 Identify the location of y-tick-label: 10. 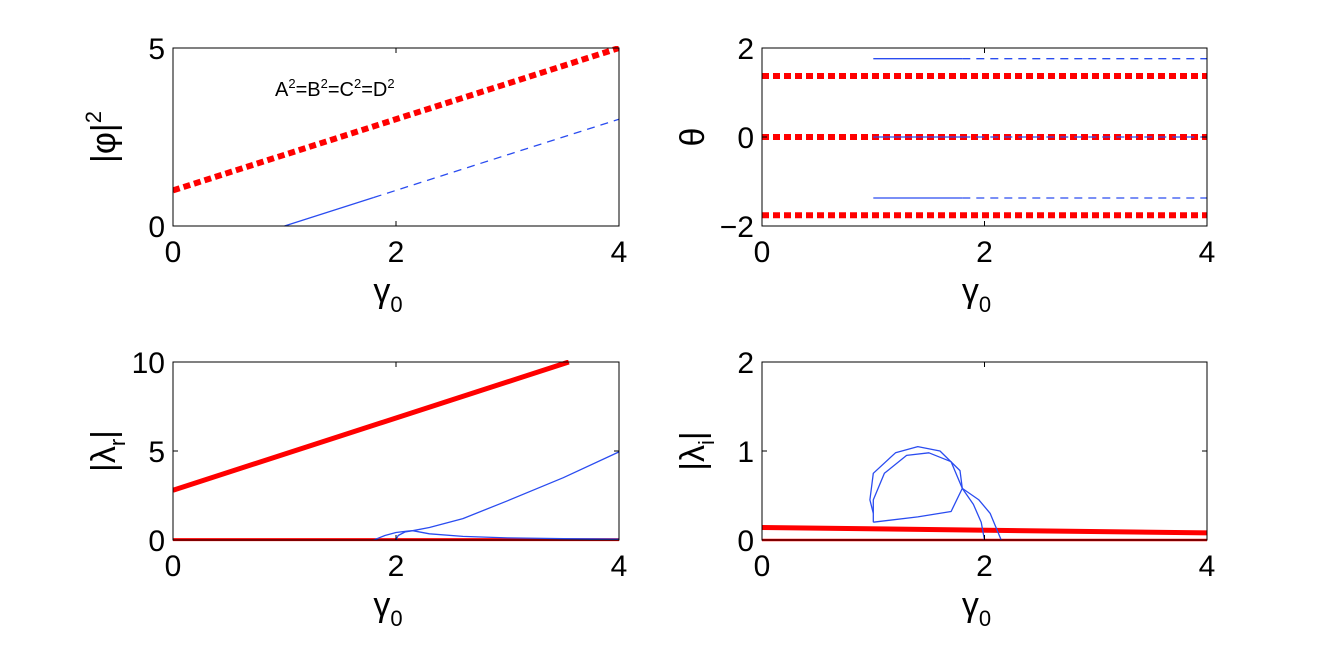
(148, 363).